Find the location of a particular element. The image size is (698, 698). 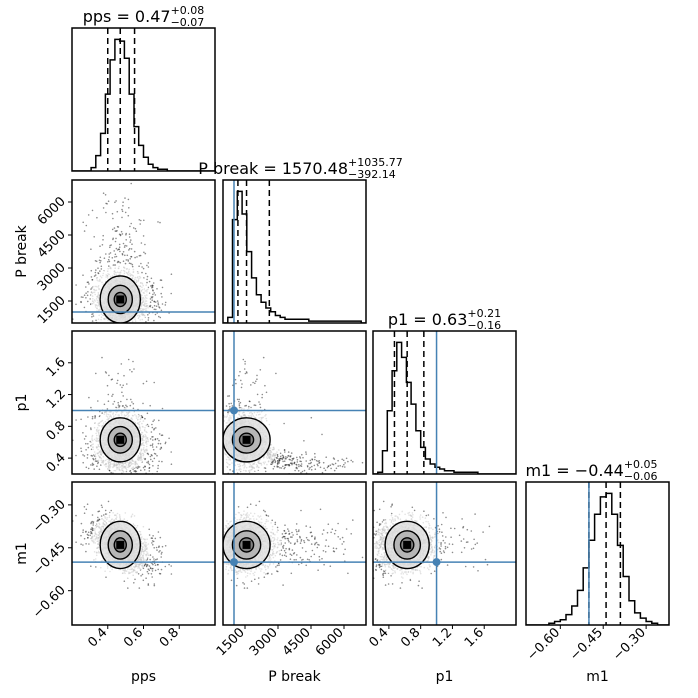

histogram-panel-pps is located at coordinates (143, 99).